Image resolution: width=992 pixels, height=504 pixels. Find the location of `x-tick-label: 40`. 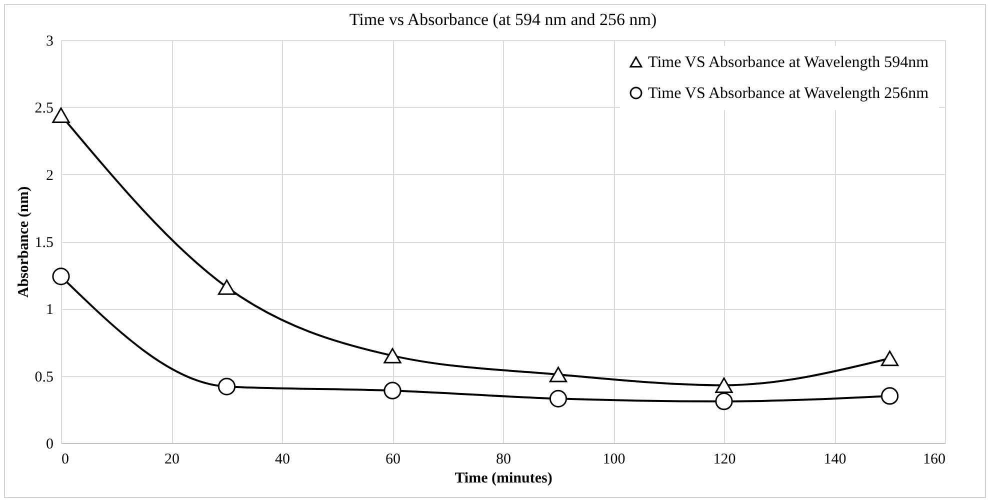

x-tick-label: 40 is located at coordinates (282, 460).